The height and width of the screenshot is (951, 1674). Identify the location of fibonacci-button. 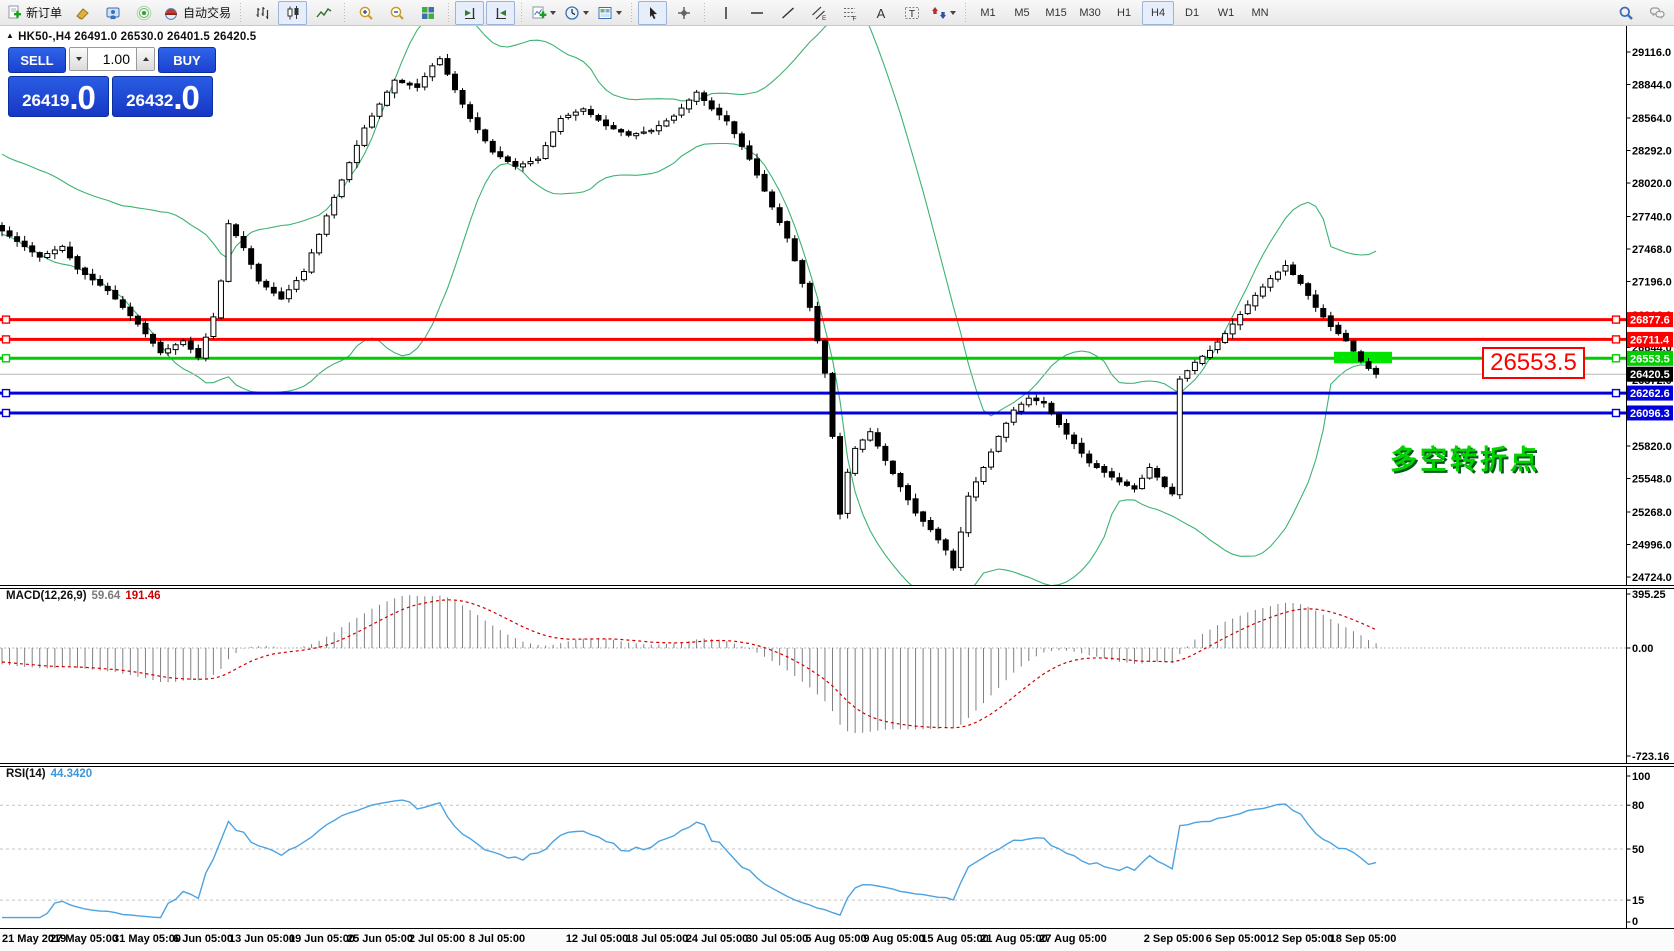
(849, 13).